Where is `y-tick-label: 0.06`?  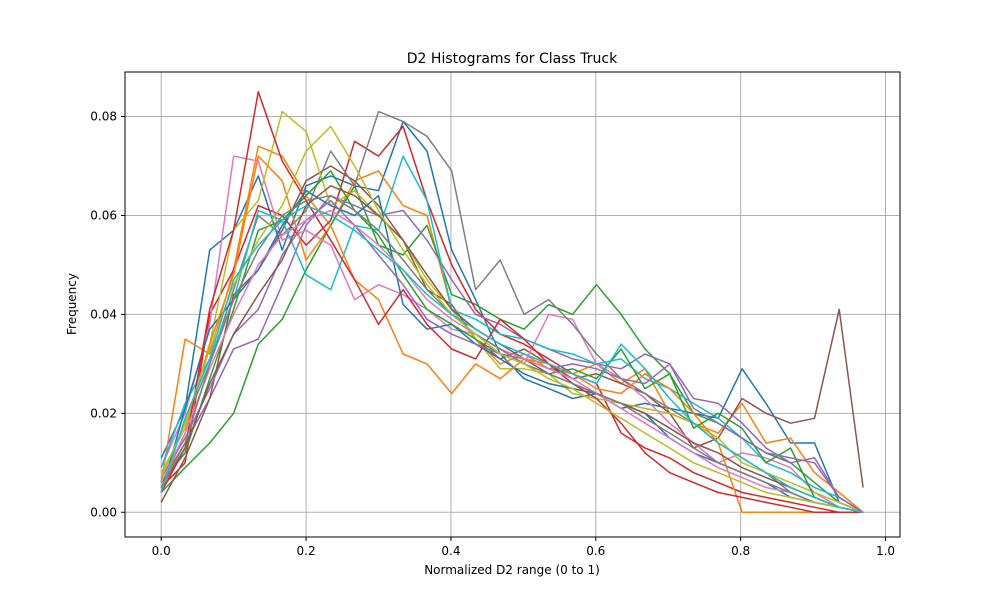
y-tick-label: 0.06 is located at coordinates (103, 215).